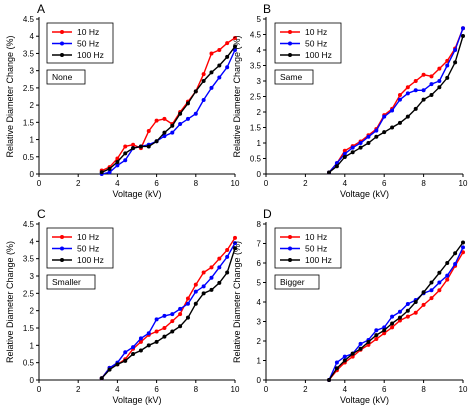 The width and height of the screenshot is (474, 415). What do you see at coordinates (117, 389) in the screenshot?
I see `x-tick-label: 4` at bounding box center [117, 389].